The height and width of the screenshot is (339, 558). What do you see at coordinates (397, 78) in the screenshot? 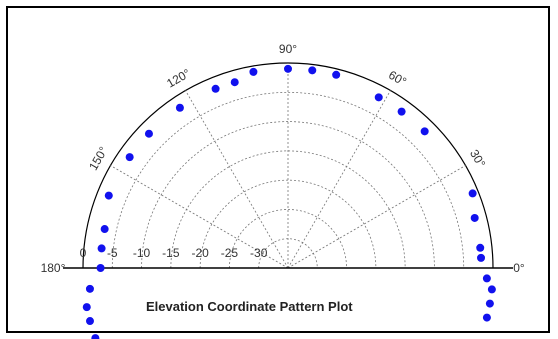
I see `angle-tick-label: 60°` at bounding box center [397, 78].